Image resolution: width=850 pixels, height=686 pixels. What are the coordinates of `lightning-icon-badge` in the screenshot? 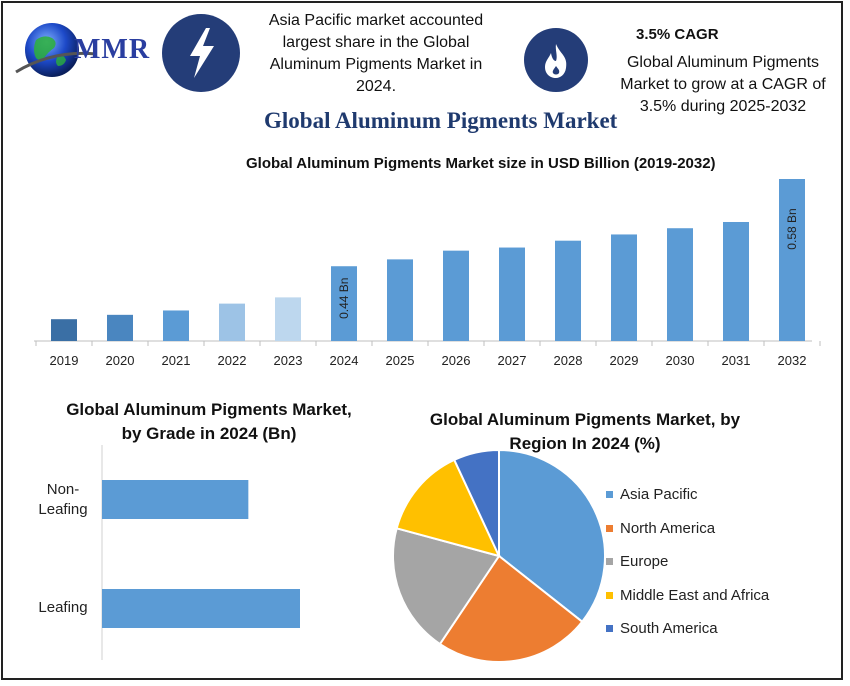 It's located at (201, 53).